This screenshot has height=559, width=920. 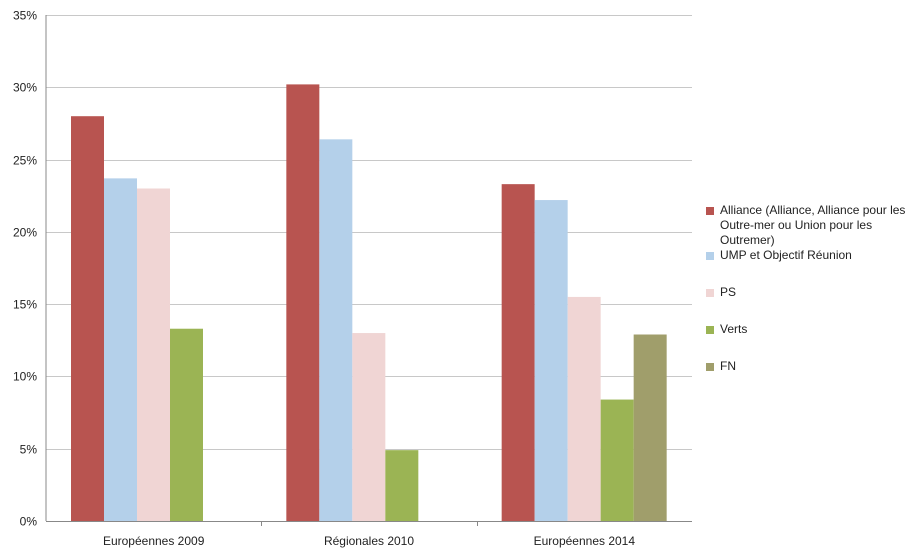 I want to click on y-tick-label: 25%, so click(x=25, y=161).